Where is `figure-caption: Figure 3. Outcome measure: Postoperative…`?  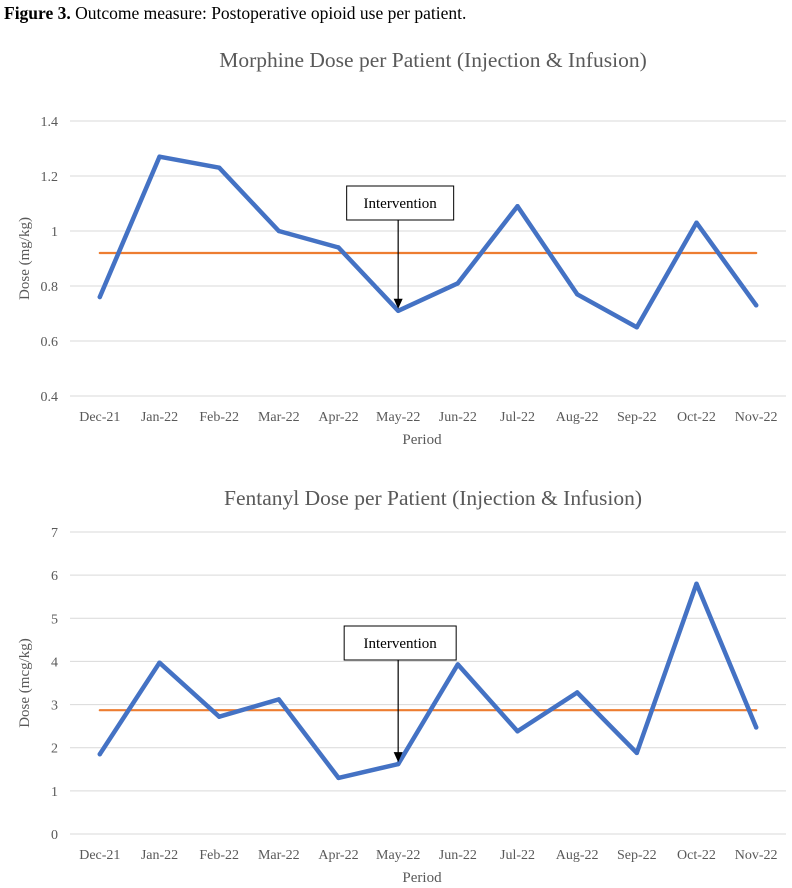 figure-caption: Figure 3. Outcome measure: Postoperative… is located at coordinates (235, 13).